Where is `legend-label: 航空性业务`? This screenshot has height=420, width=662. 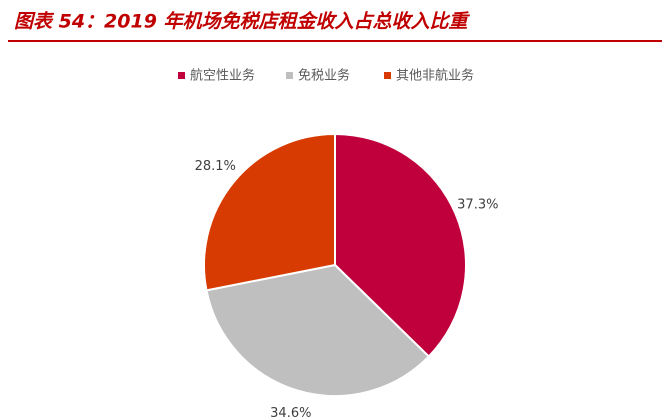
legend-label: 航空性业务 is located at coordinates (222, 76).